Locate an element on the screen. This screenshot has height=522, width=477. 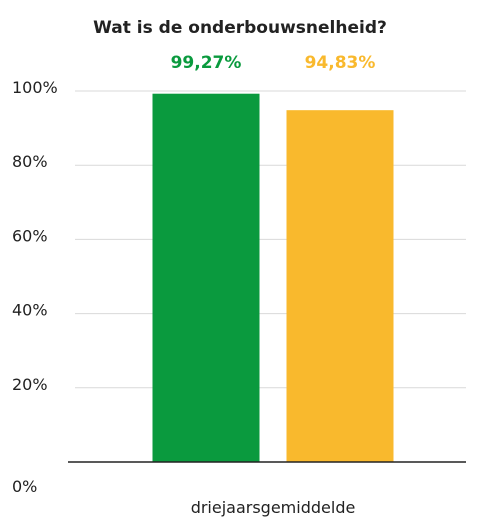
data-label-1: 99,27% is located at coordinates (206, 63).